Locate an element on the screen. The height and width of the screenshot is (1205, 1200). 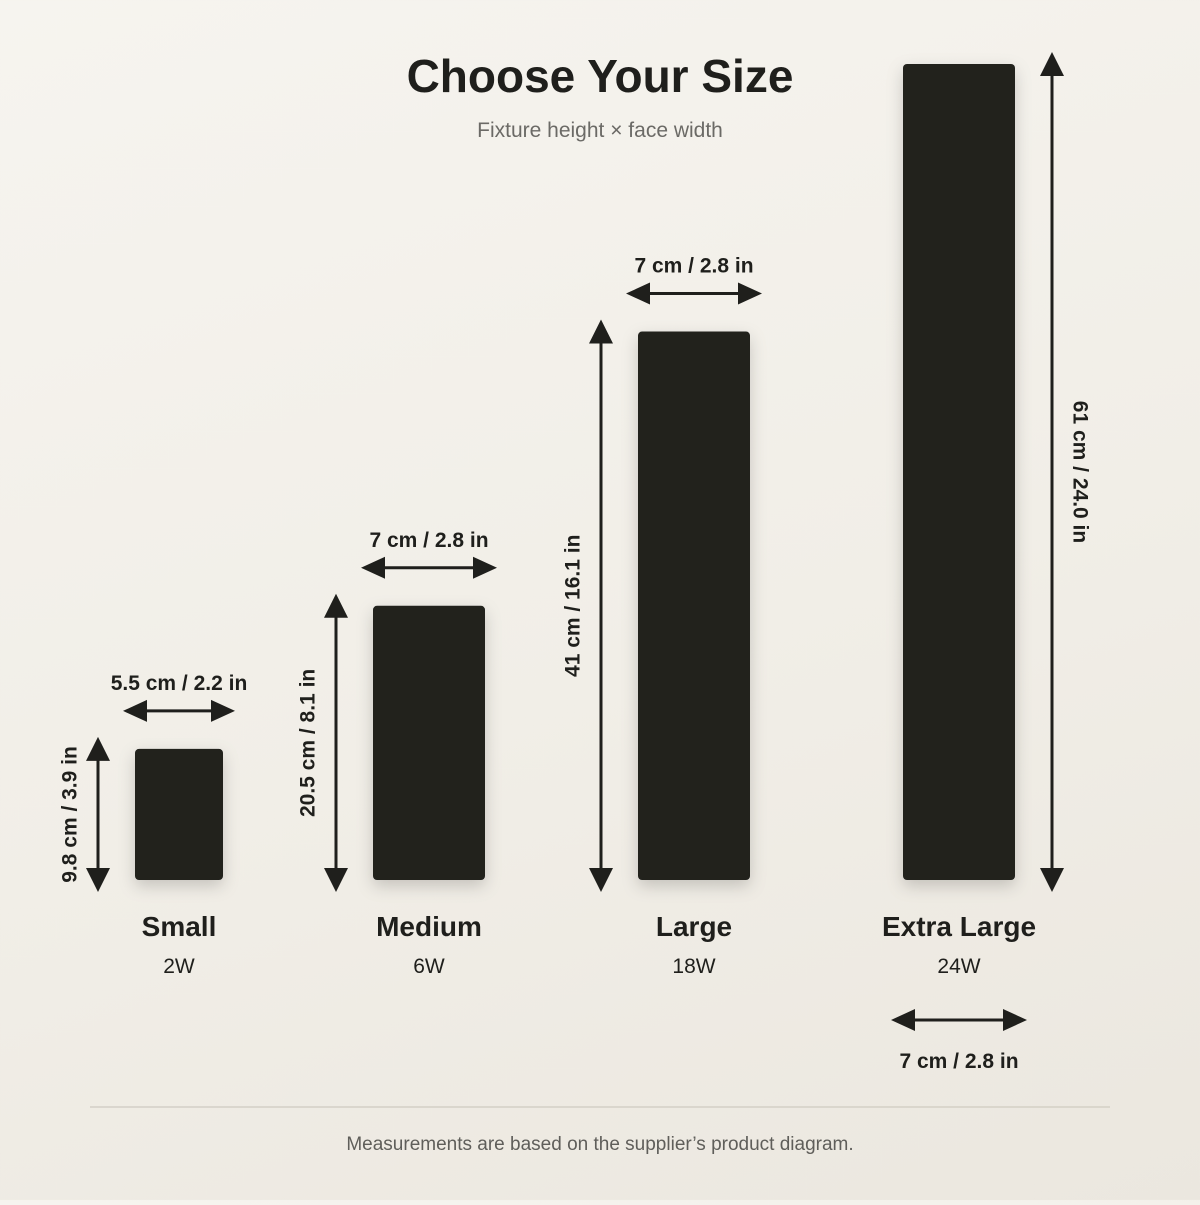
fixture-large: 41 cm / 16.1 in 7 cm / 2.8 in Large 18W is located at coordinates (662, 616).